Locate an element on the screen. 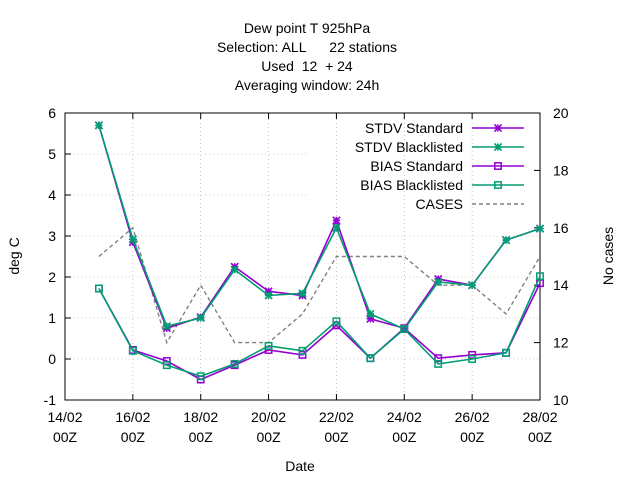  data-point-stdv-standard is located at coordinates (336, 220).